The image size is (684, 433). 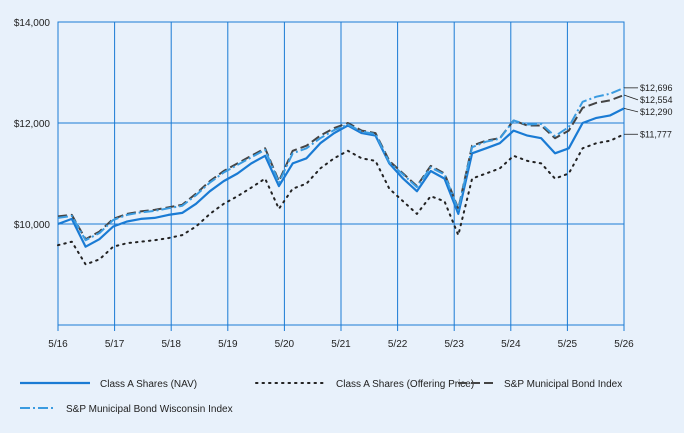 What do you see at coordinates (32, 225) in the screenshot?
I see `y-tick-label: $10,000` at bounding box center [32, 225].